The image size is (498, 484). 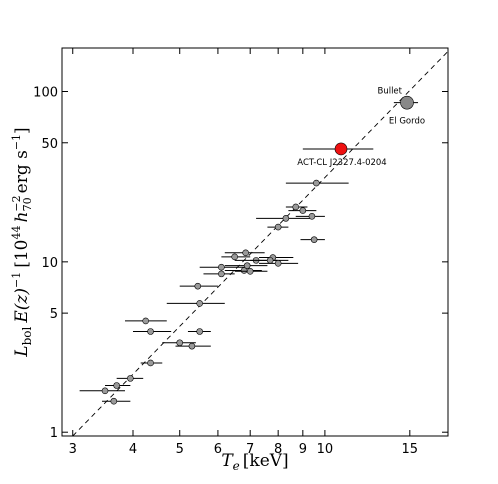 What do you see at coordinates (407, 122) in the screenshot?
I see `label-el-gordo: El Gordo` at bounding box center [407, 122].